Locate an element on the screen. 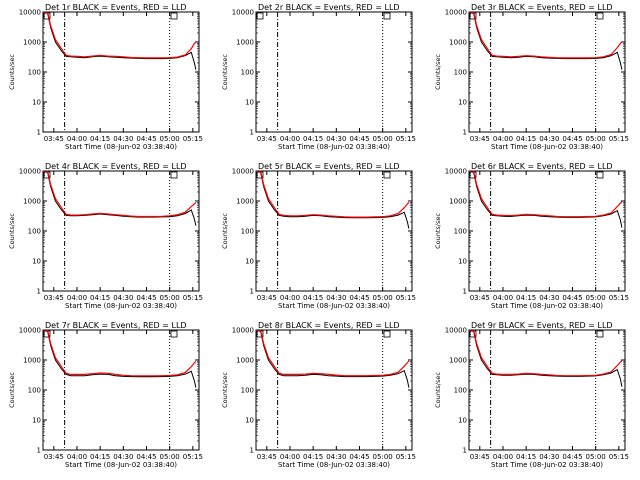 Image resolution: width=640 pixels, height=480 pixels. plot-title: Det 1r BLACK = Events, RED = LLD is located at coordinates (116, 7).